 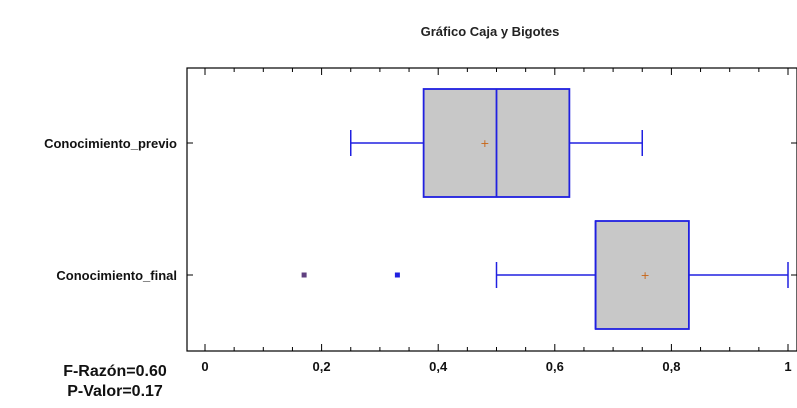 What do you see at coordinates (787, 366) in the screenshot?
I see `x-tick-label: 1` at bounding box center [787, 366].